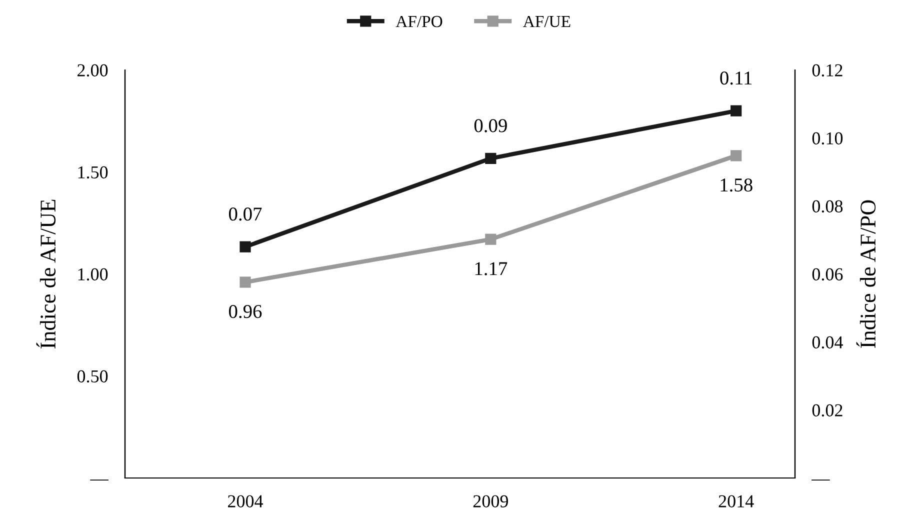  What do you see at coordinates (99, 480) in the screenshot?
I see `y-tick-label: —` at bounding box center [99, 480].